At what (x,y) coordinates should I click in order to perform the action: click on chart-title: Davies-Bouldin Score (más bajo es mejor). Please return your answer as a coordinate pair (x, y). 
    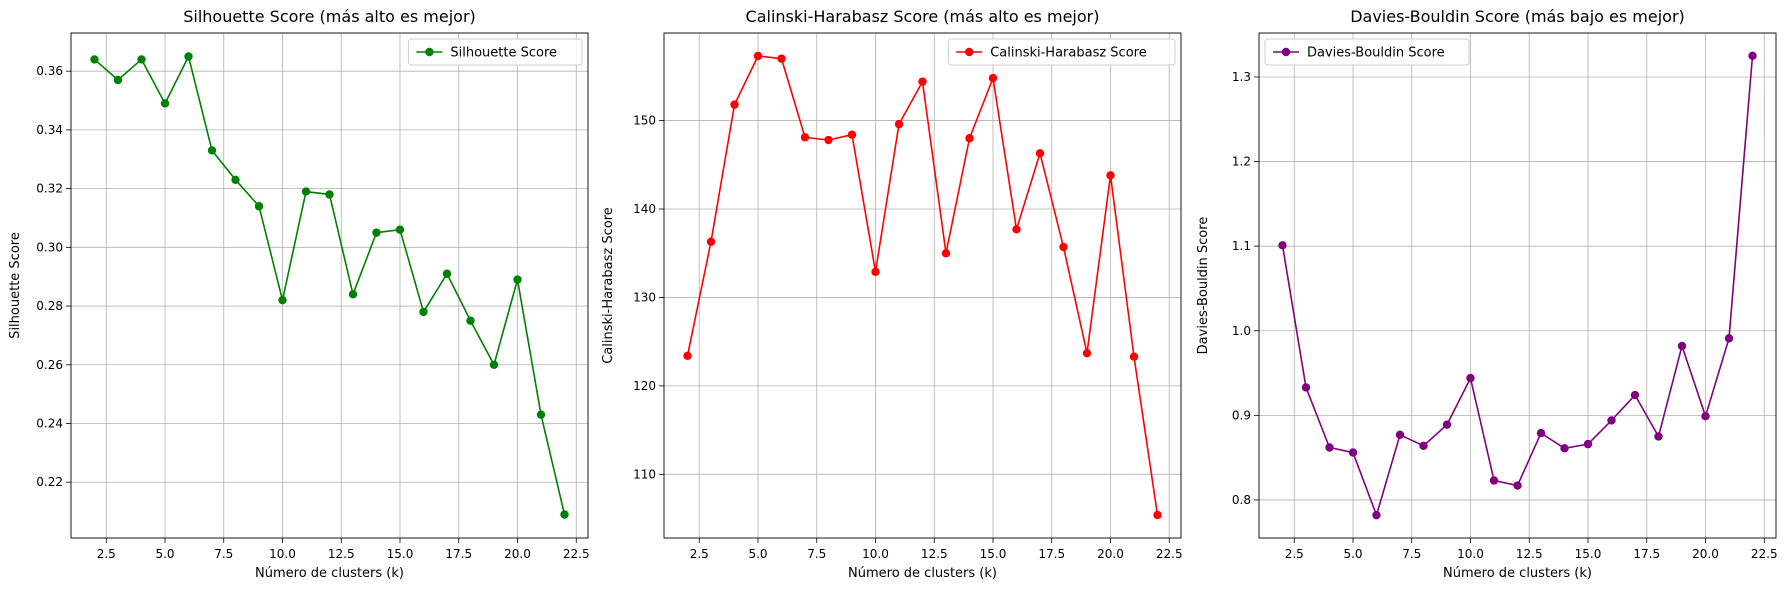
    Looking at the image, I should click on (1517, 16).